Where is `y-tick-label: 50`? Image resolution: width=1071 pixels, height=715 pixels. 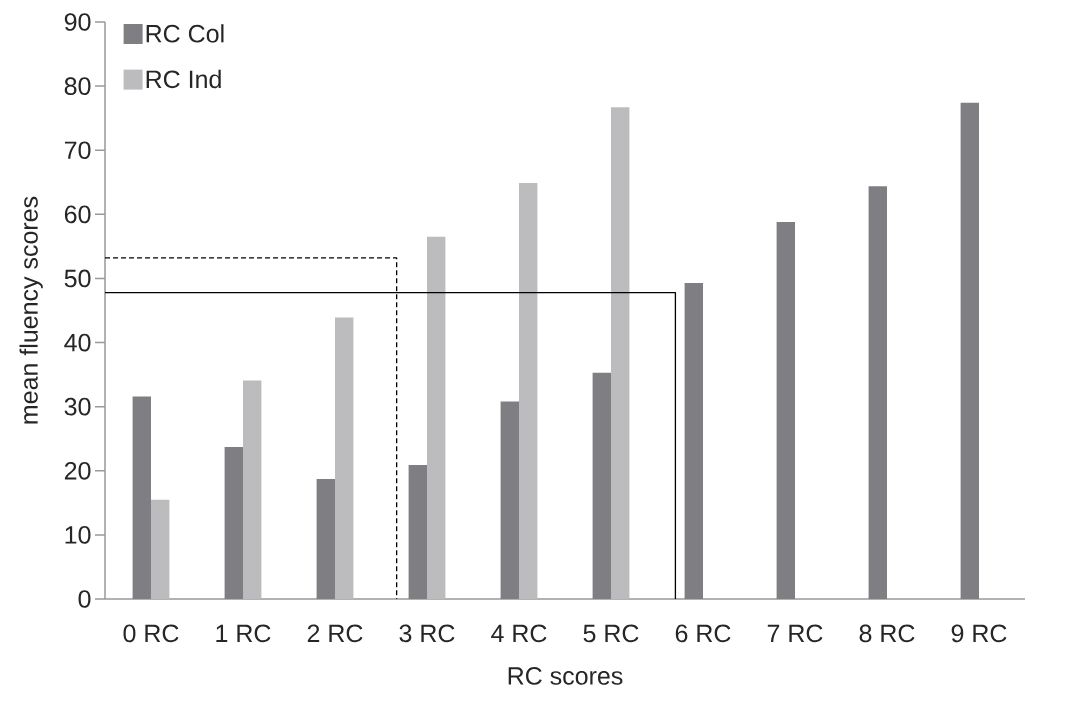 y-tick-label: 50 is located at coordinates (77, 278).